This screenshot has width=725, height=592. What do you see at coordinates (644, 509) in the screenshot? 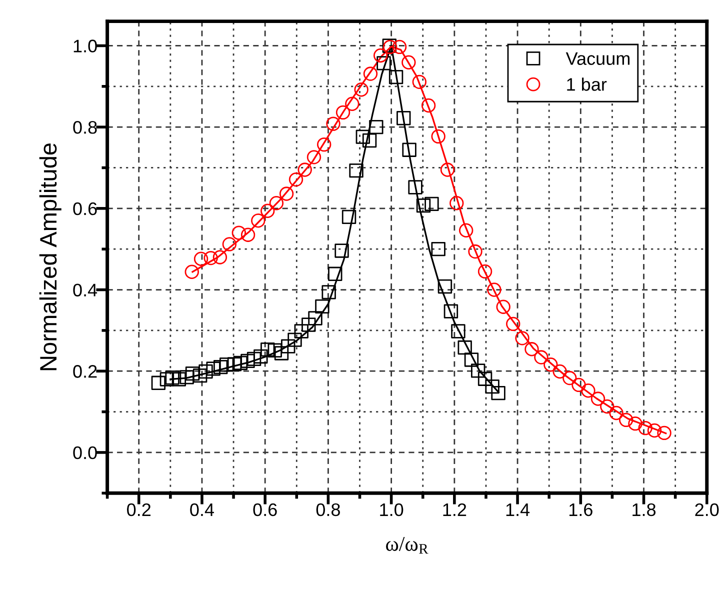
I see `x-tick-label: 1.8` at bounding box center [644, 509].